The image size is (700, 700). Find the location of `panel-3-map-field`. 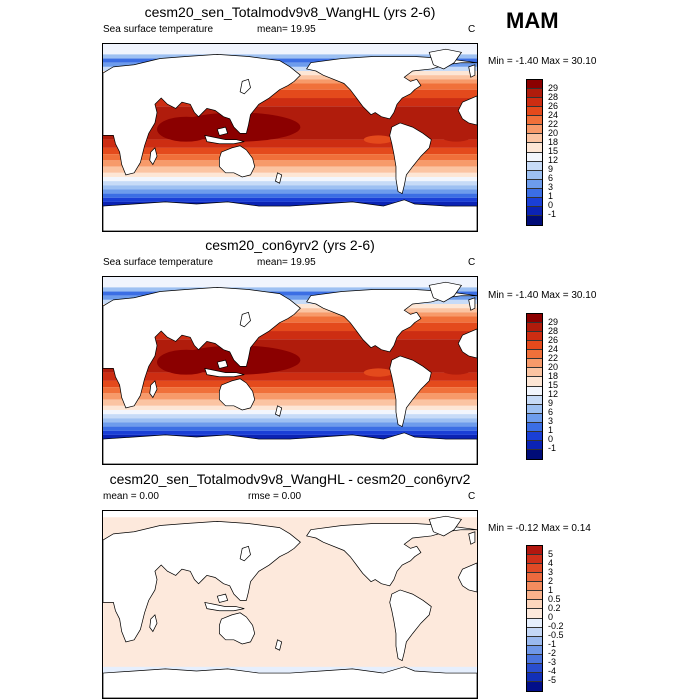

panel-3-map-field is located at coordinates (290, 604).